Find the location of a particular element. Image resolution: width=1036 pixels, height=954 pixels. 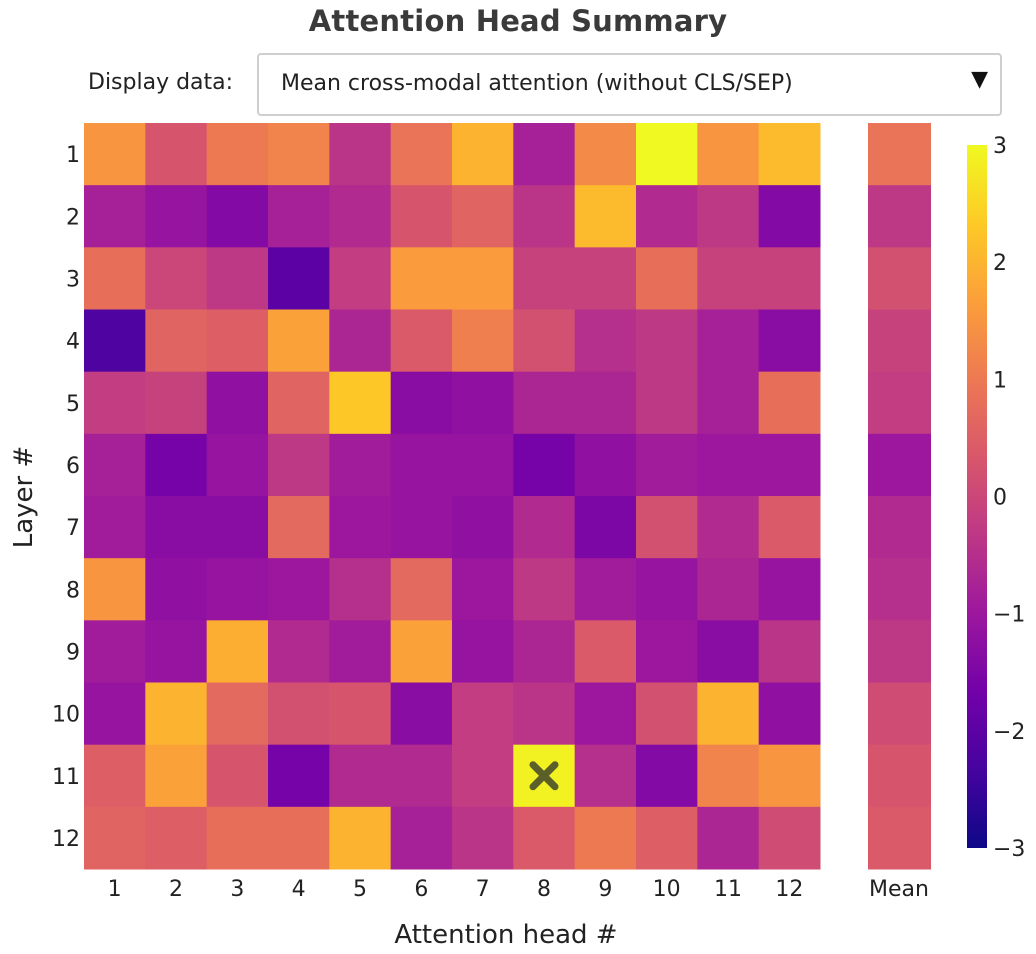

y-axis-label: Layer # is located at coordinates (24, 497).